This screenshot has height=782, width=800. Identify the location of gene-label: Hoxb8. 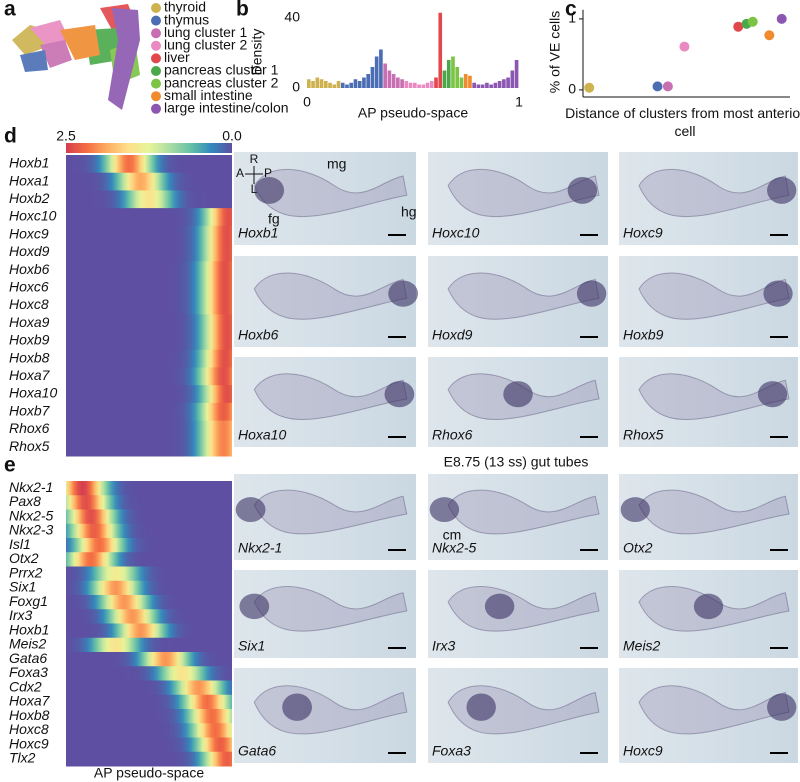
(29, 715).